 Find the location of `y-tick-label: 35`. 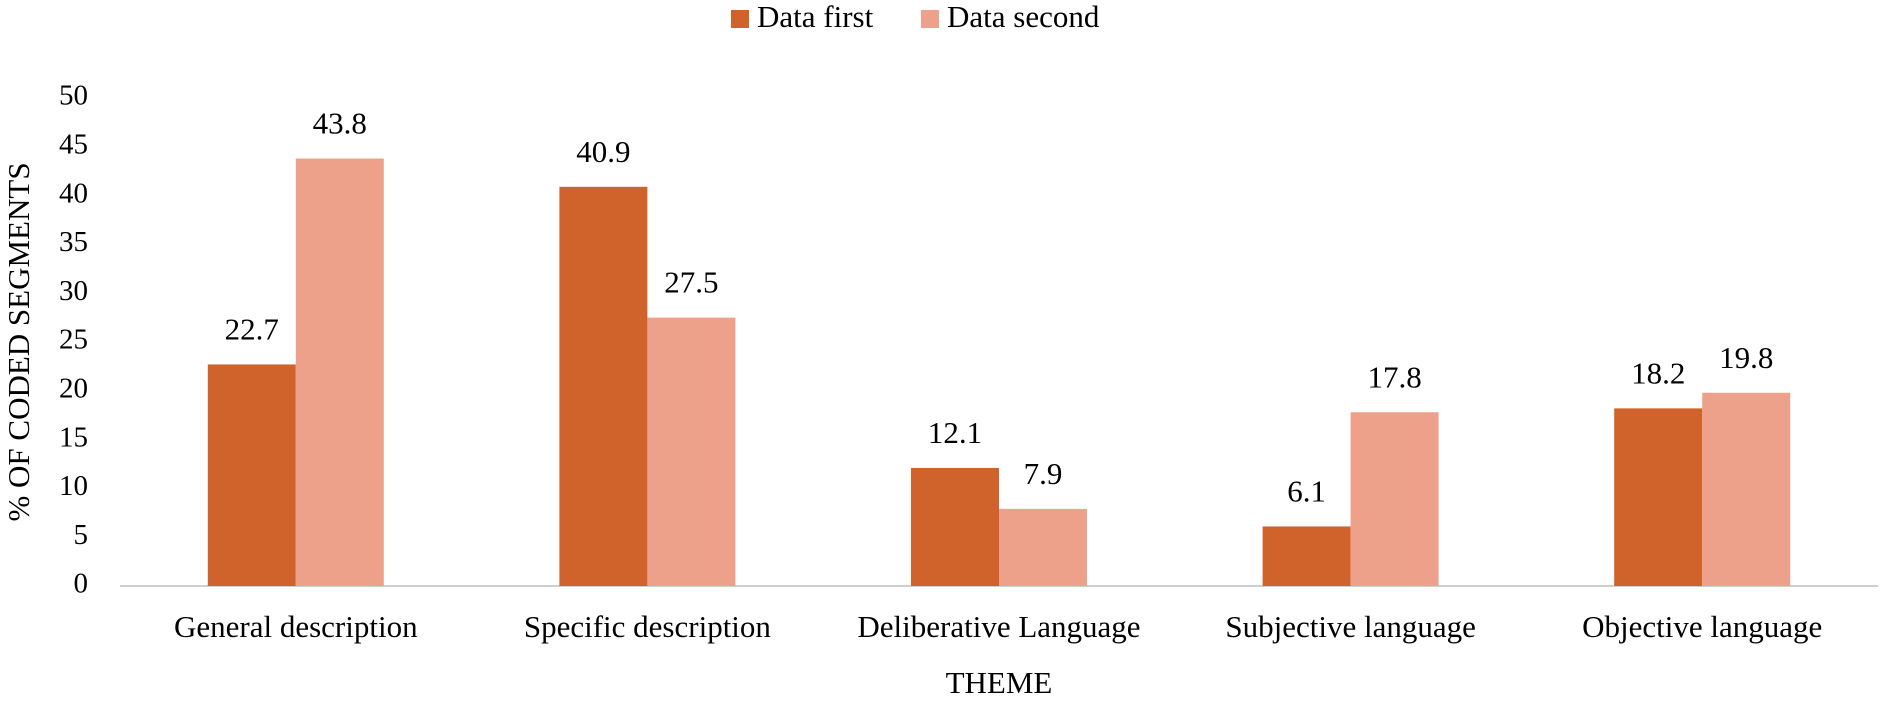

y-tick-label: 35 is located at coordinates (73, 242).